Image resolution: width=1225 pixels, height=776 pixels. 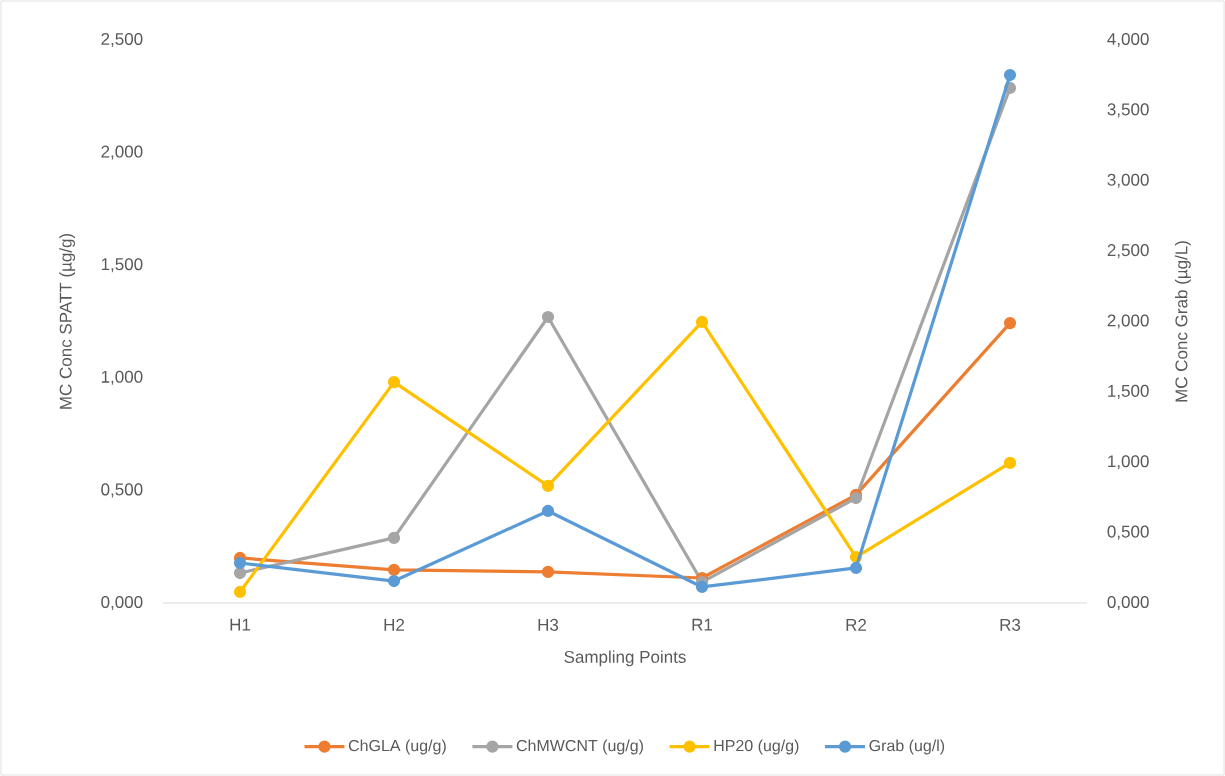 I want to click on y-tick-label: 1,500, so click(x=122, y=265).